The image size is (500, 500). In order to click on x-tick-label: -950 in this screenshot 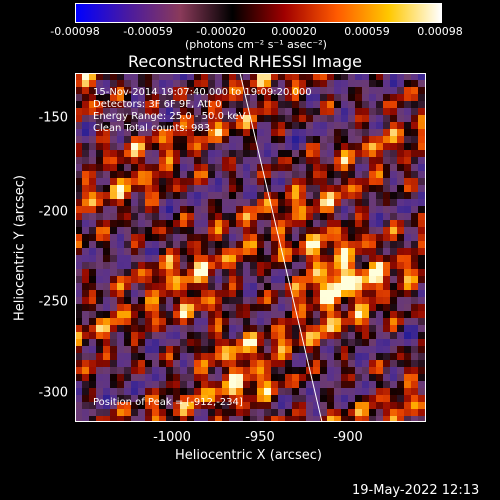, I will do `click(260, 437)`.